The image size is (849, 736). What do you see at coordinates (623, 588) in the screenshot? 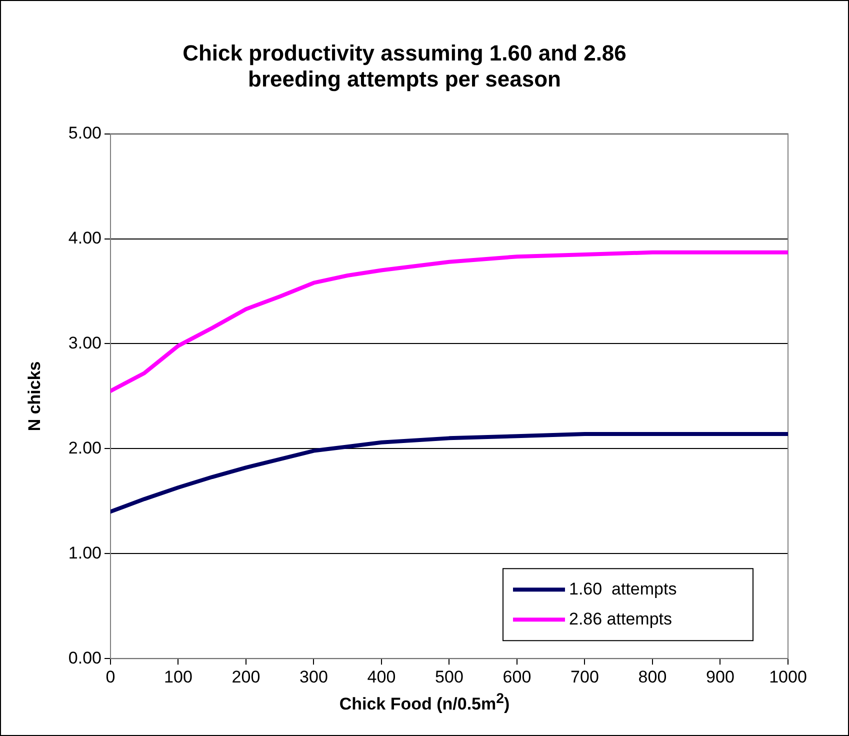
I see `legend-label: 1.60 attempts` at bounding box center [623, 588].